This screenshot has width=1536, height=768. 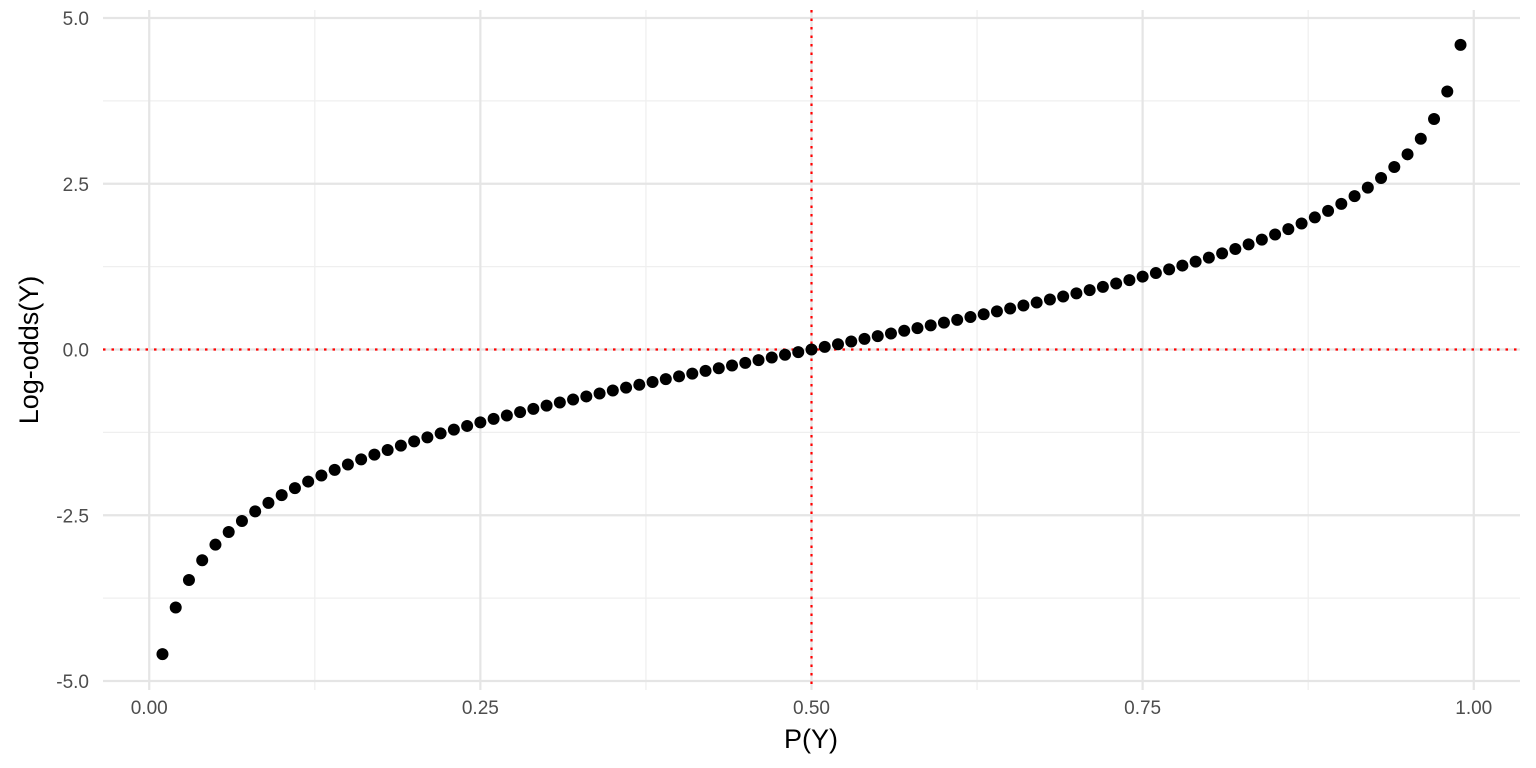 I want to click on y-tick-label: 5.0, so click(x=76, y=19).